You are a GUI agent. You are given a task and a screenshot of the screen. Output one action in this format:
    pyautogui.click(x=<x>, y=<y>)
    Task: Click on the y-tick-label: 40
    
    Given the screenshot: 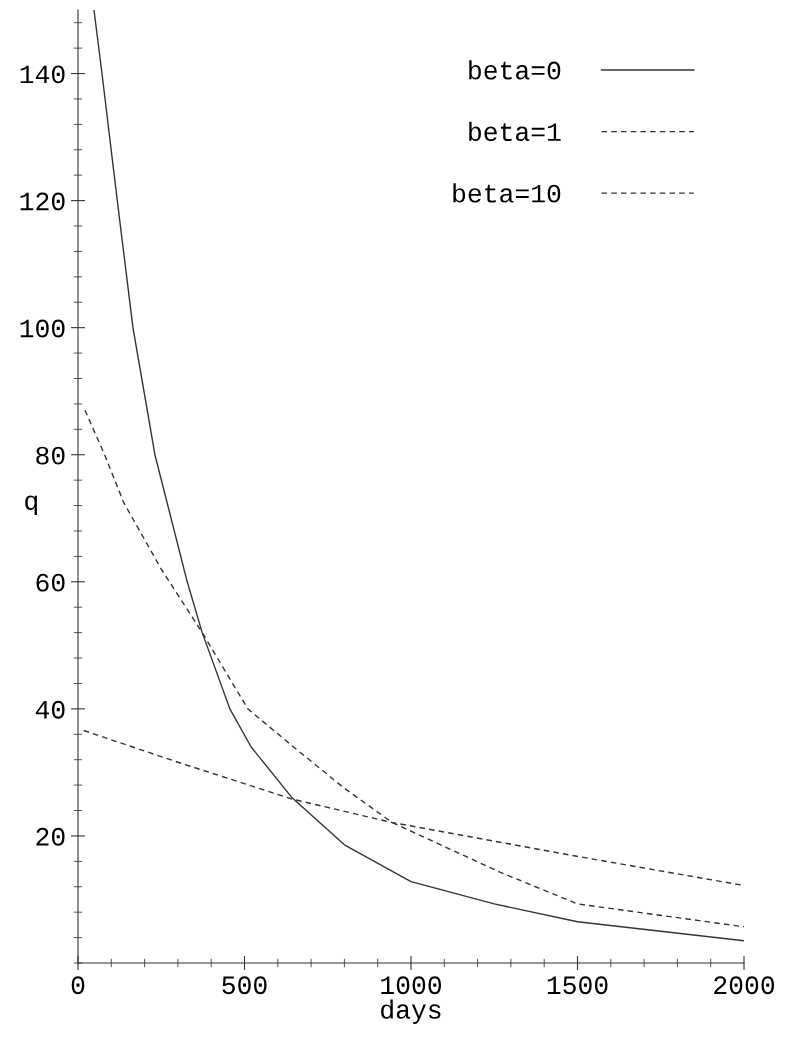 What is the action you would take?
    pyautogui.click(x=50, y=709)
    